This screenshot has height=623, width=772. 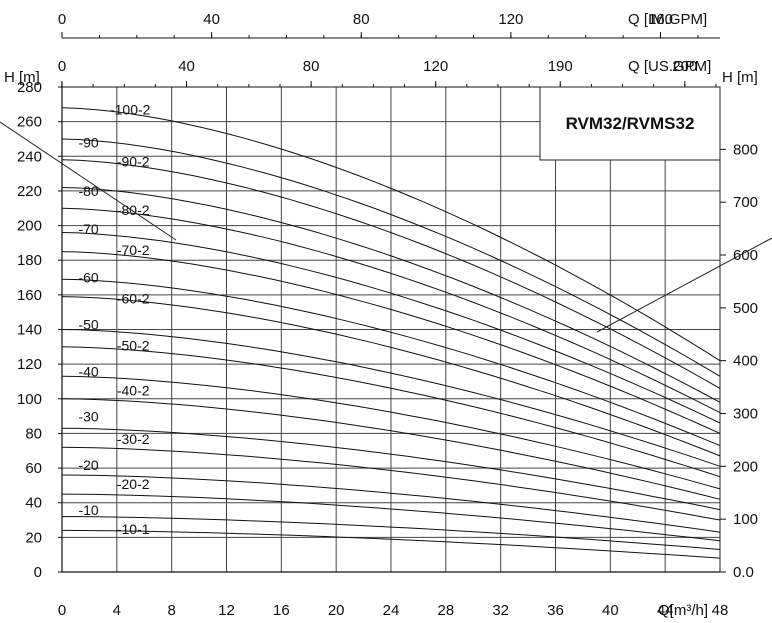 I want to click on curve-label: -90-2, so click(x=133, y=162).